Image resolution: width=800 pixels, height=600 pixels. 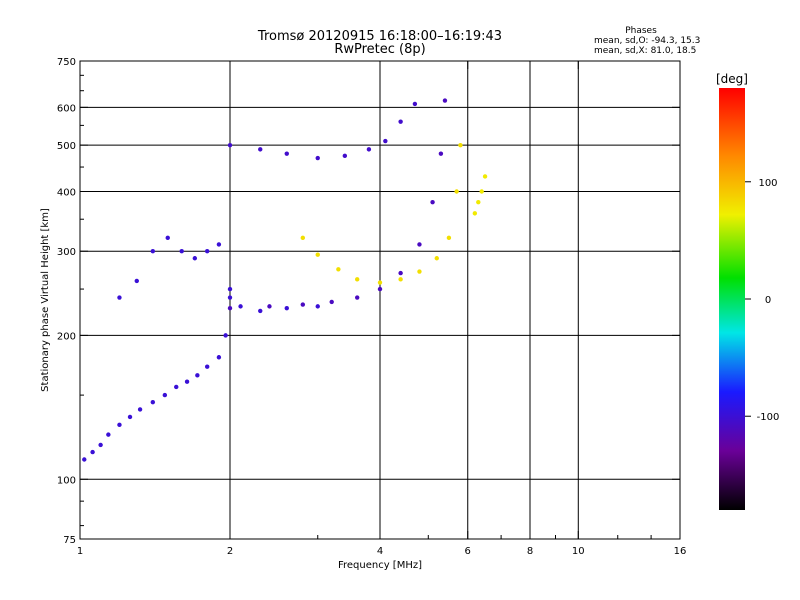 What do you see at coordinates (468, 551) in the screenshot?
I see `x-tick-label: 6` at bounding box center [468, 551].